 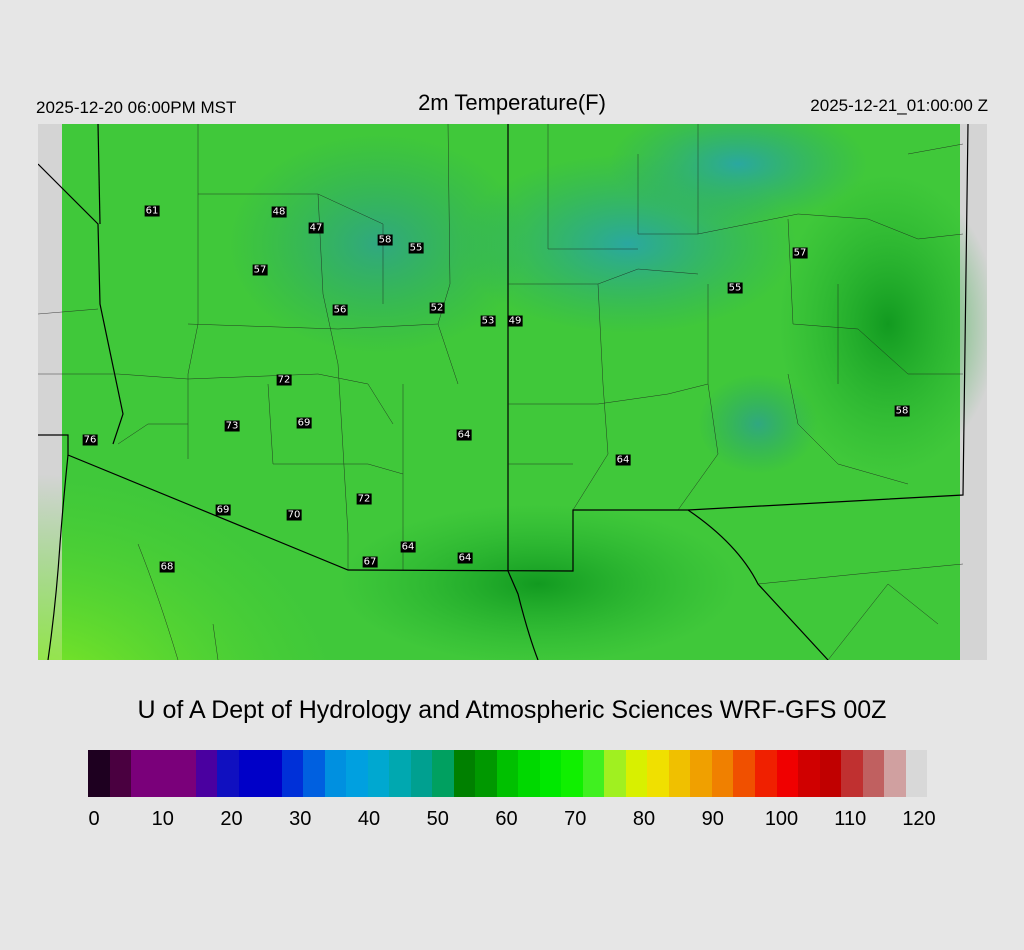 I want to click on dark-green-south, so click(x=538, y=582).